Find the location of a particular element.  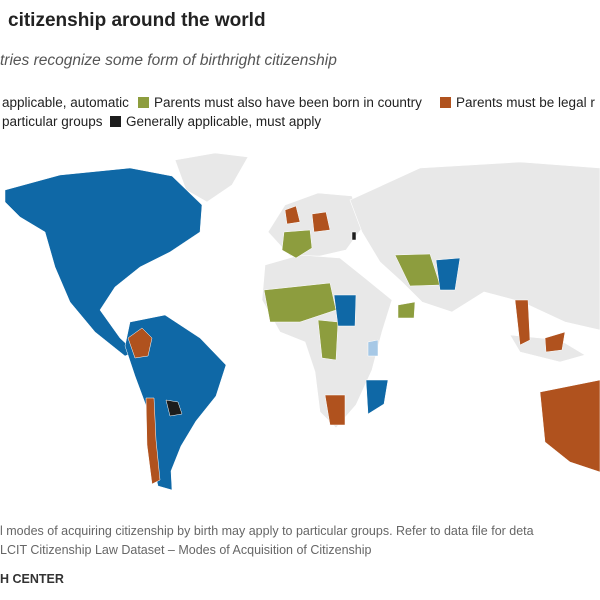

legend-label: particular groups is located at coordinates (52, 121).